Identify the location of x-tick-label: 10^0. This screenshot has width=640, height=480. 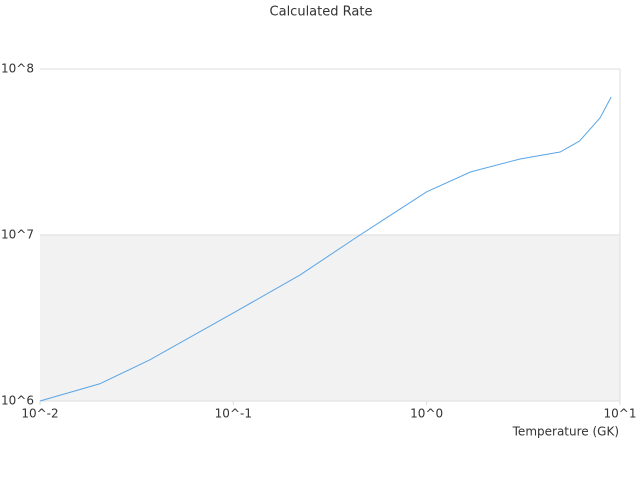
(426, 414).